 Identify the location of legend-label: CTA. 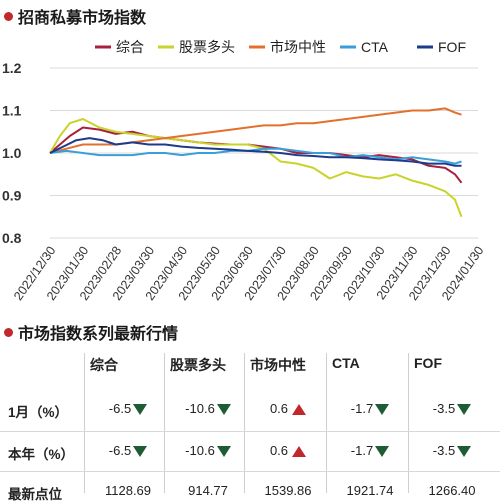
(375, 47).